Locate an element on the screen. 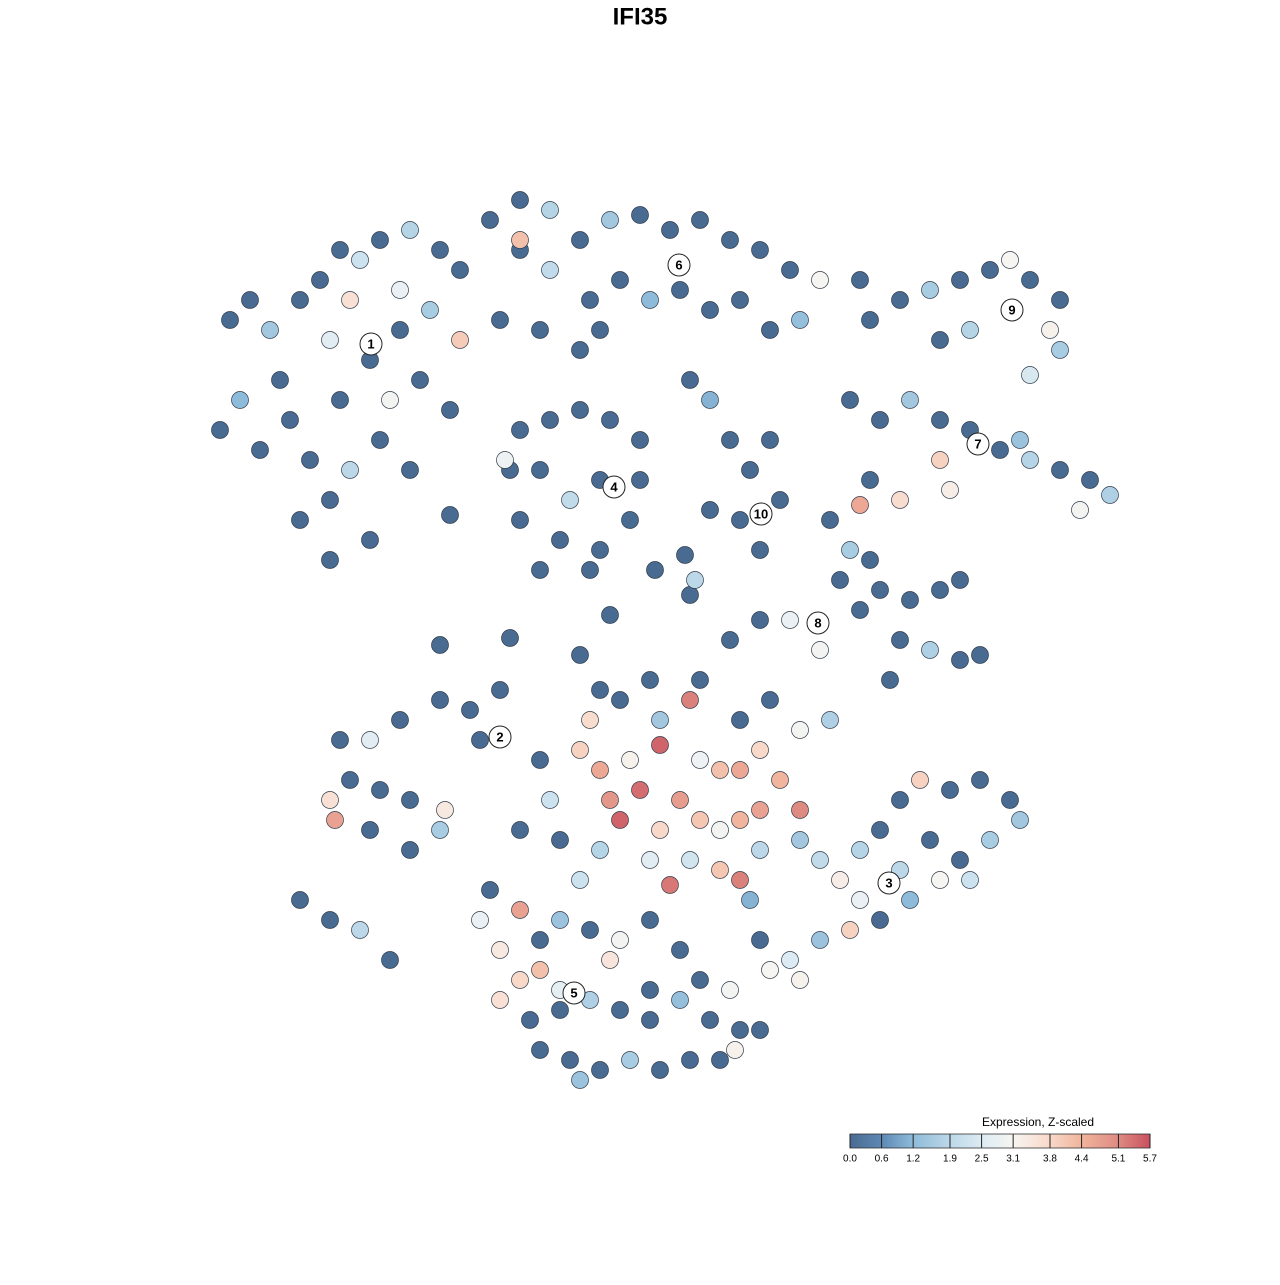  cluster-label: 8 is located at coordinates (817, 622).